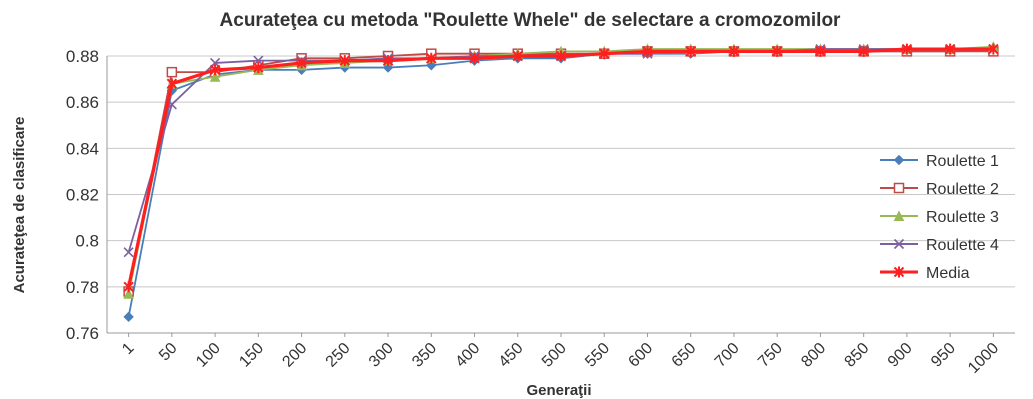  Describe the element at coordinates (554, 355) in the screenshot. I see `x-tick-label: 500` at that location.